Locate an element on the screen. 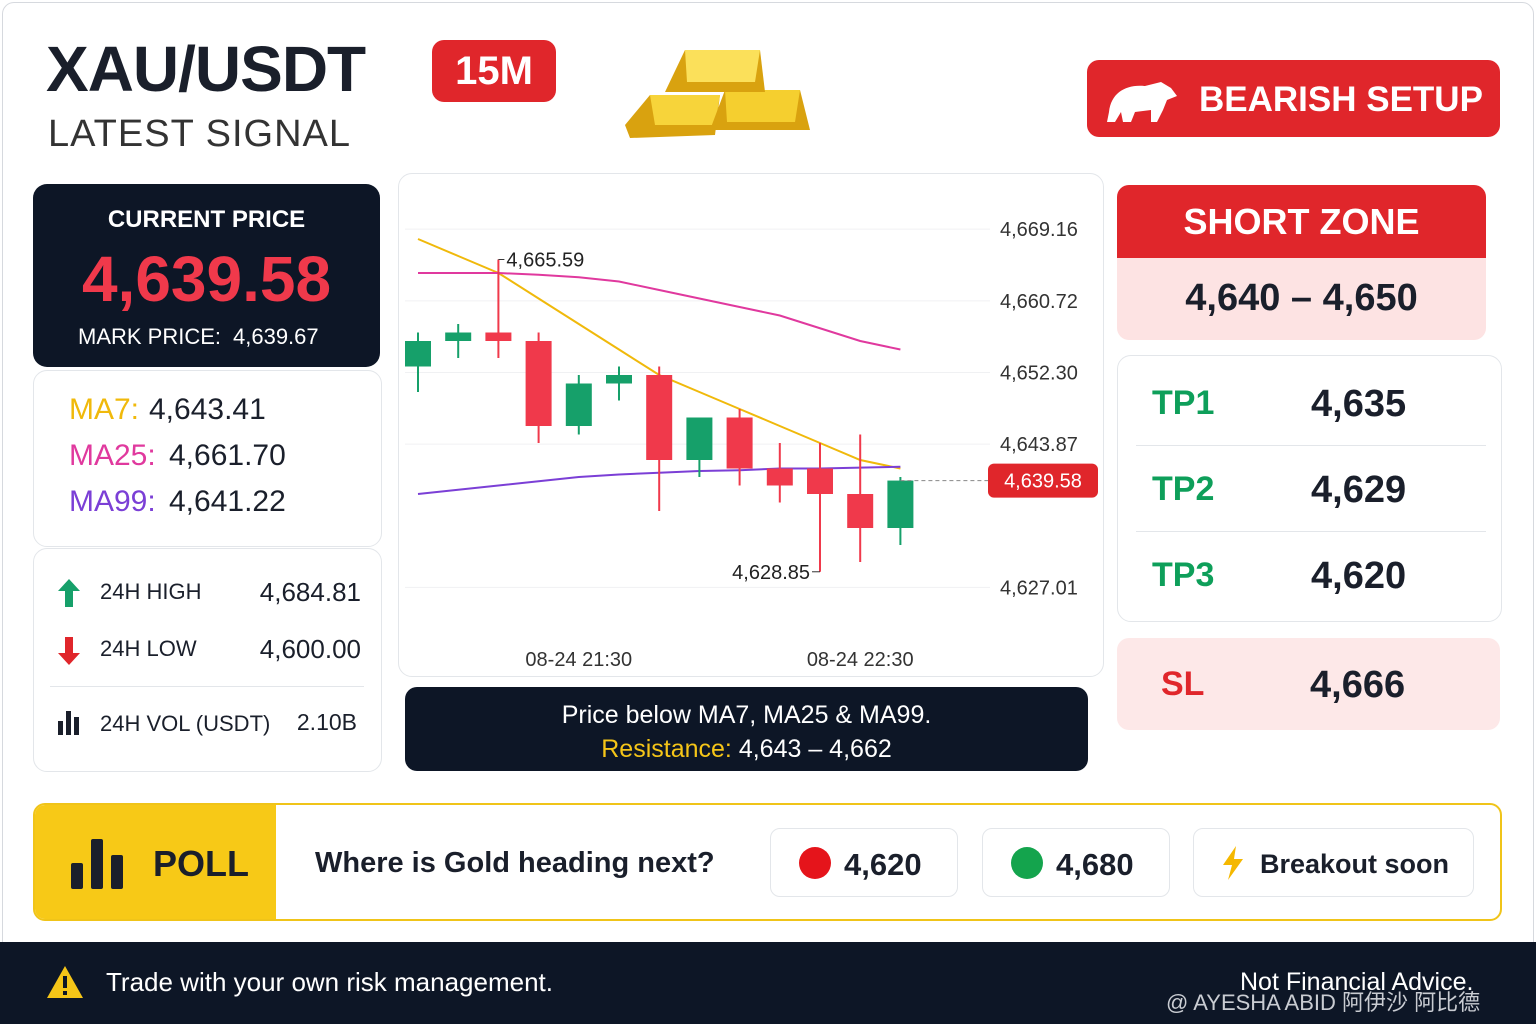 The image size is (1536, 1024). mark-price-value: 4,639.67 is located at coordinates (276, 336).